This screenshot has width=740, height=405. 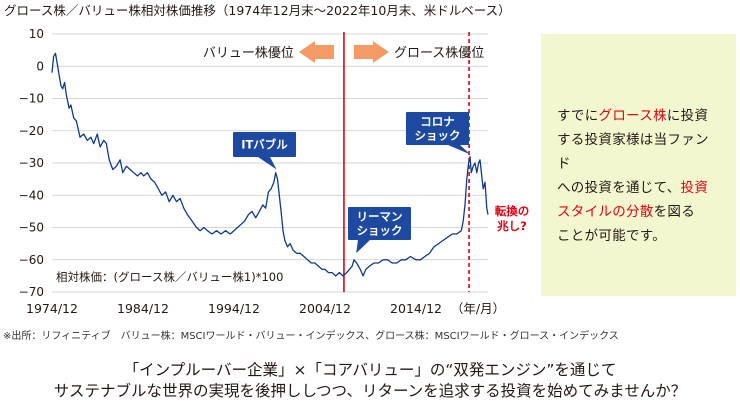 What do you see at coordinates (438, 136) in the screenshot?
I see `covid-shock-callout-label: ショック` at bounding box center [438, 136].